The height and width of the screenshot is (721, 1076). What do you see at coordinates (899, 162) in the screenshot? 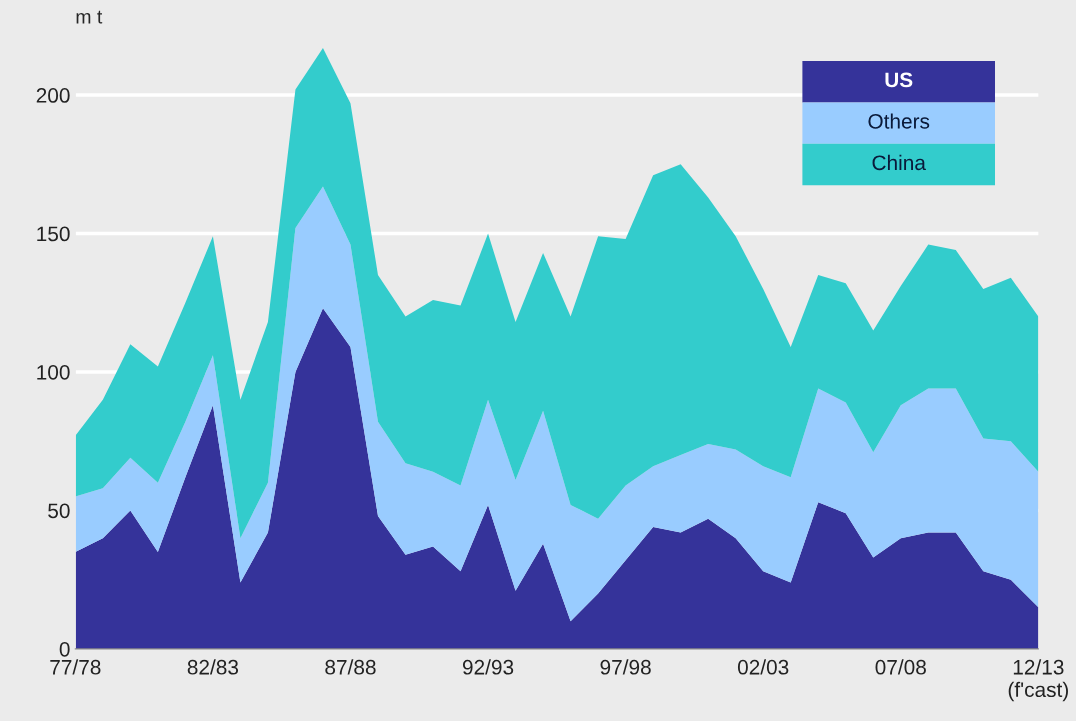
I see `text: China` at bounding box center [899, 162].